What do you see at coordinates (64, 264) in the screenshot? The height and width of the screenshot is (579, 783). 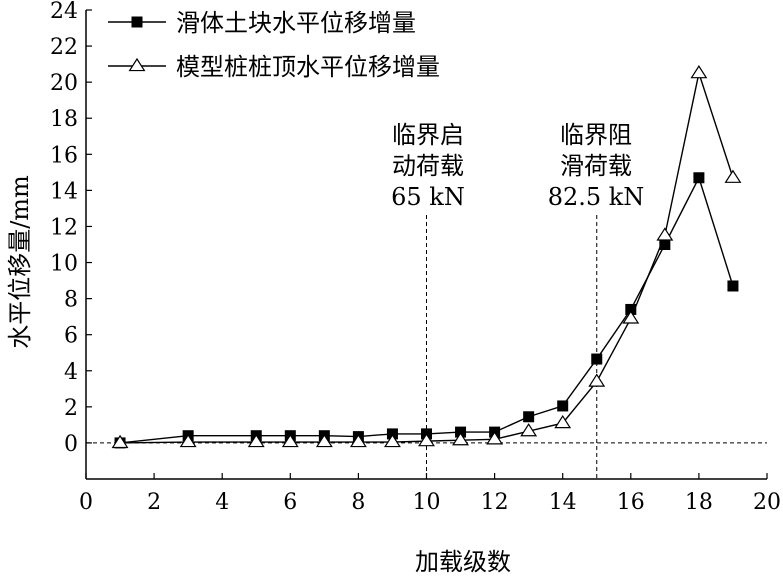 I see `y-tick-label: 10` at bounding box center [64, 264].